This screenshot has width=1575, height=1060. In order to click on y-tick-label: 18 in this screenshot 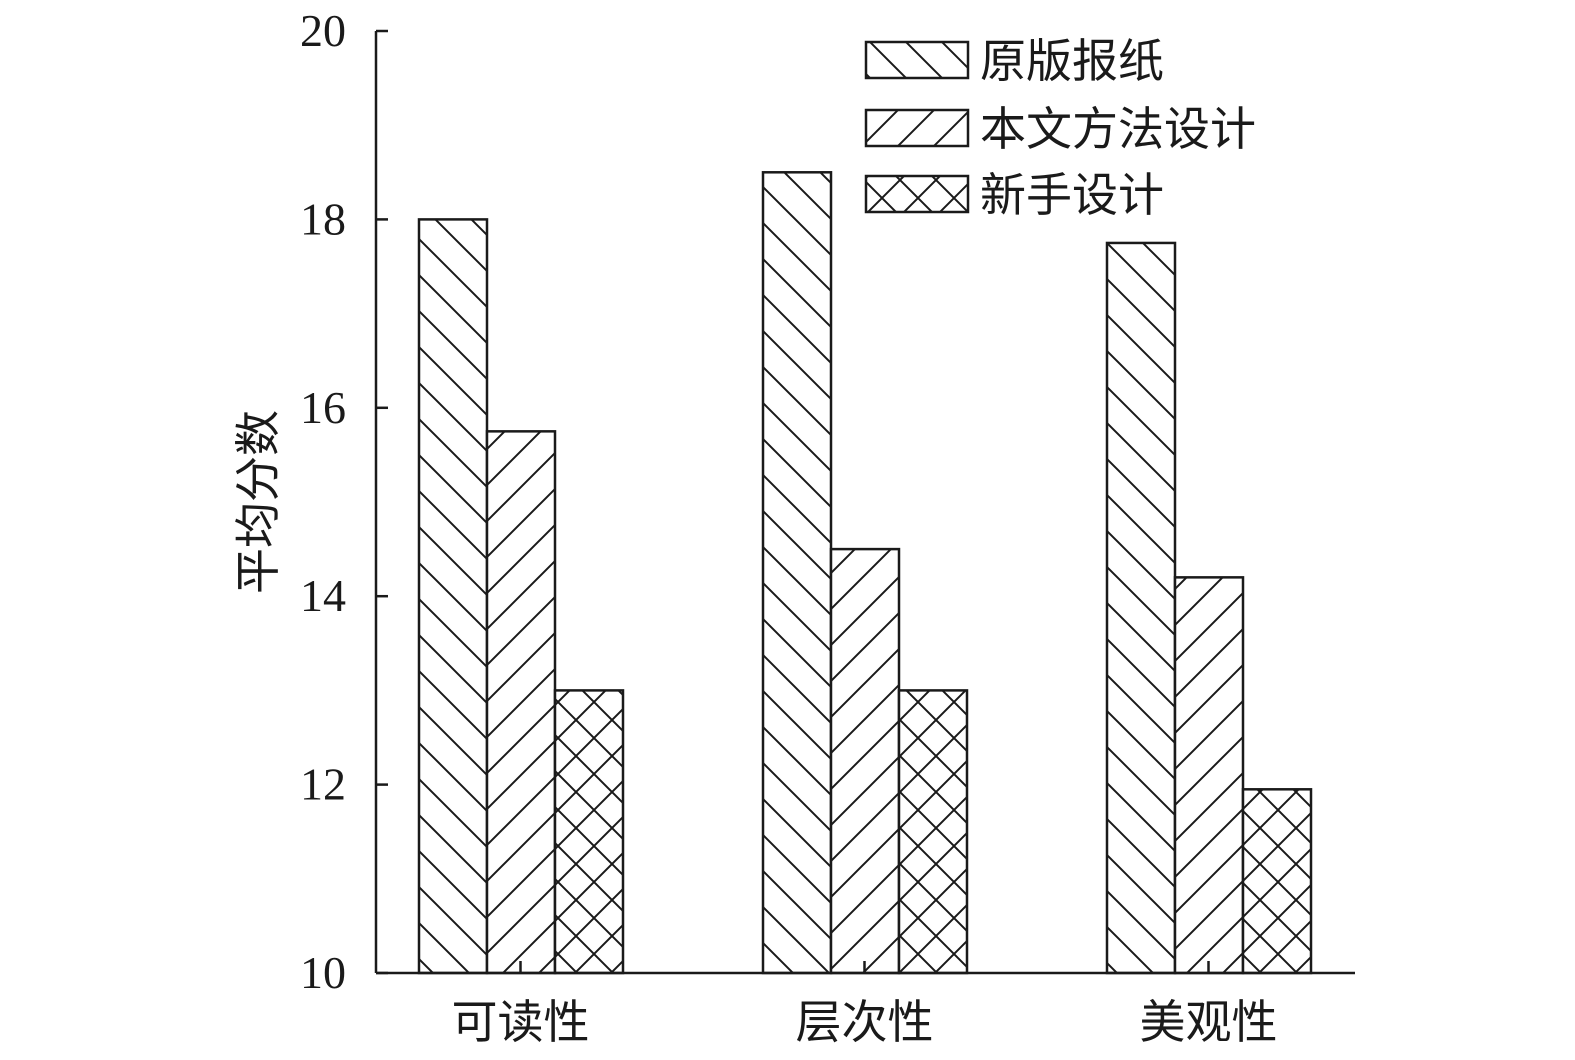, I will do `click(323, 218)`.